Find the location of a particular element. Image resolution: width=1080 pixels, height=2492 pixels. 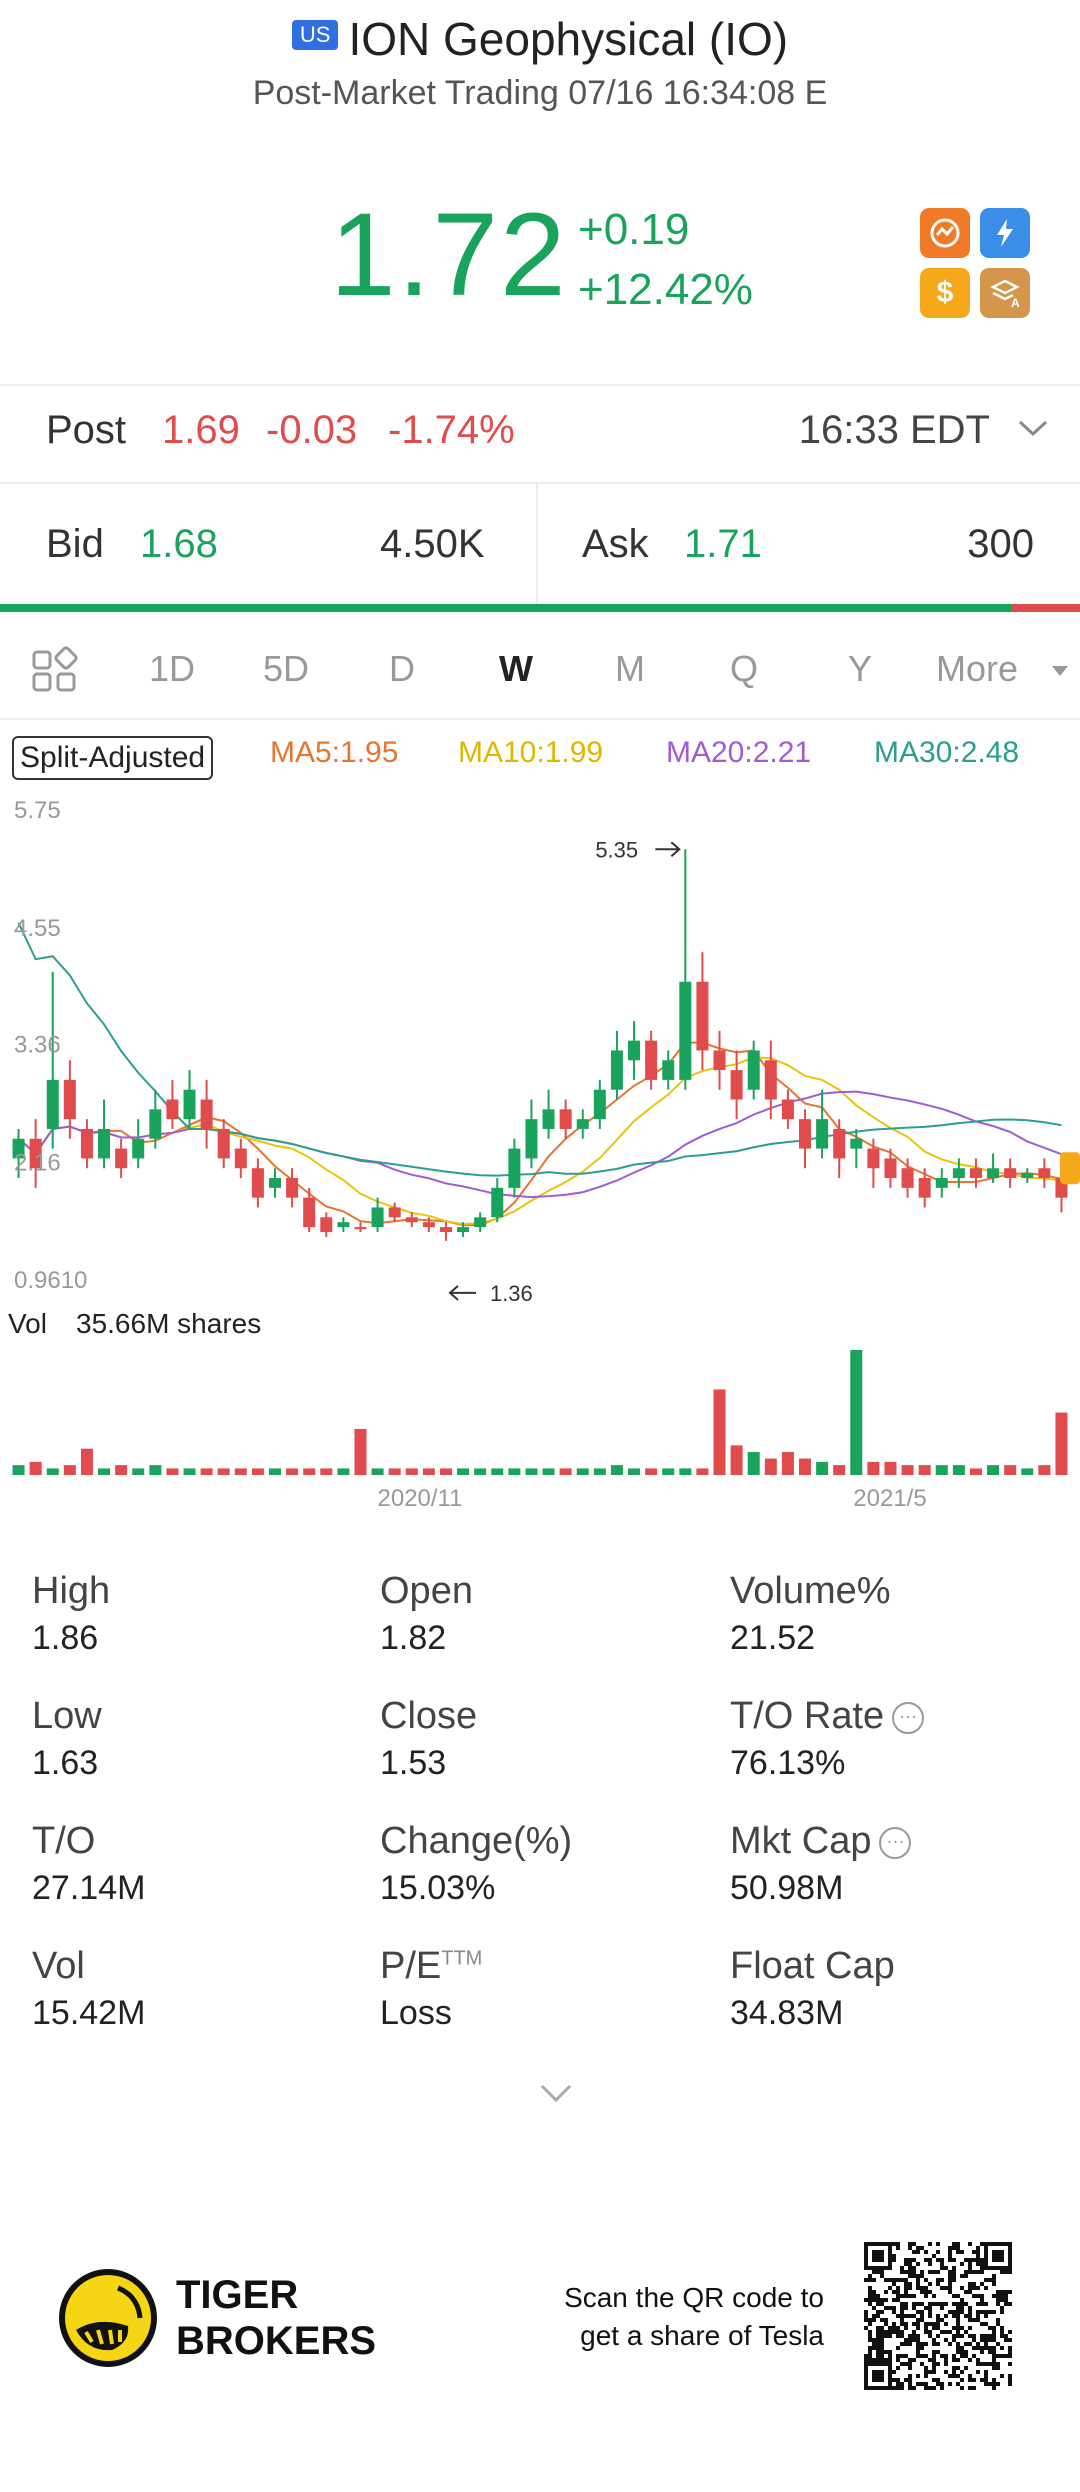

bid-ask-row: Bid 1.68 4.50K Ask 1.71 300 is located at coordinates (540, 544).